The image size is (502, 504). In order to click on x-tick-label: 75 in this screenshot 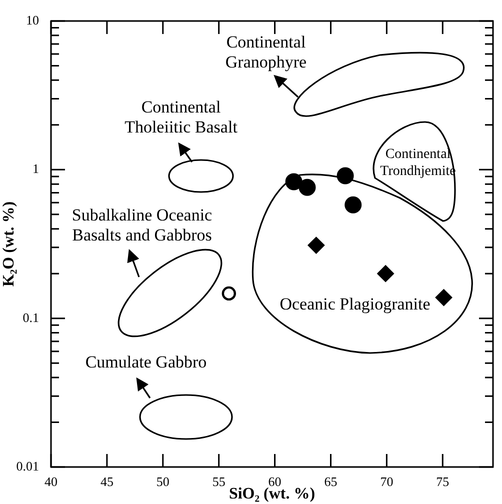, I will do `click(443, 482)`.